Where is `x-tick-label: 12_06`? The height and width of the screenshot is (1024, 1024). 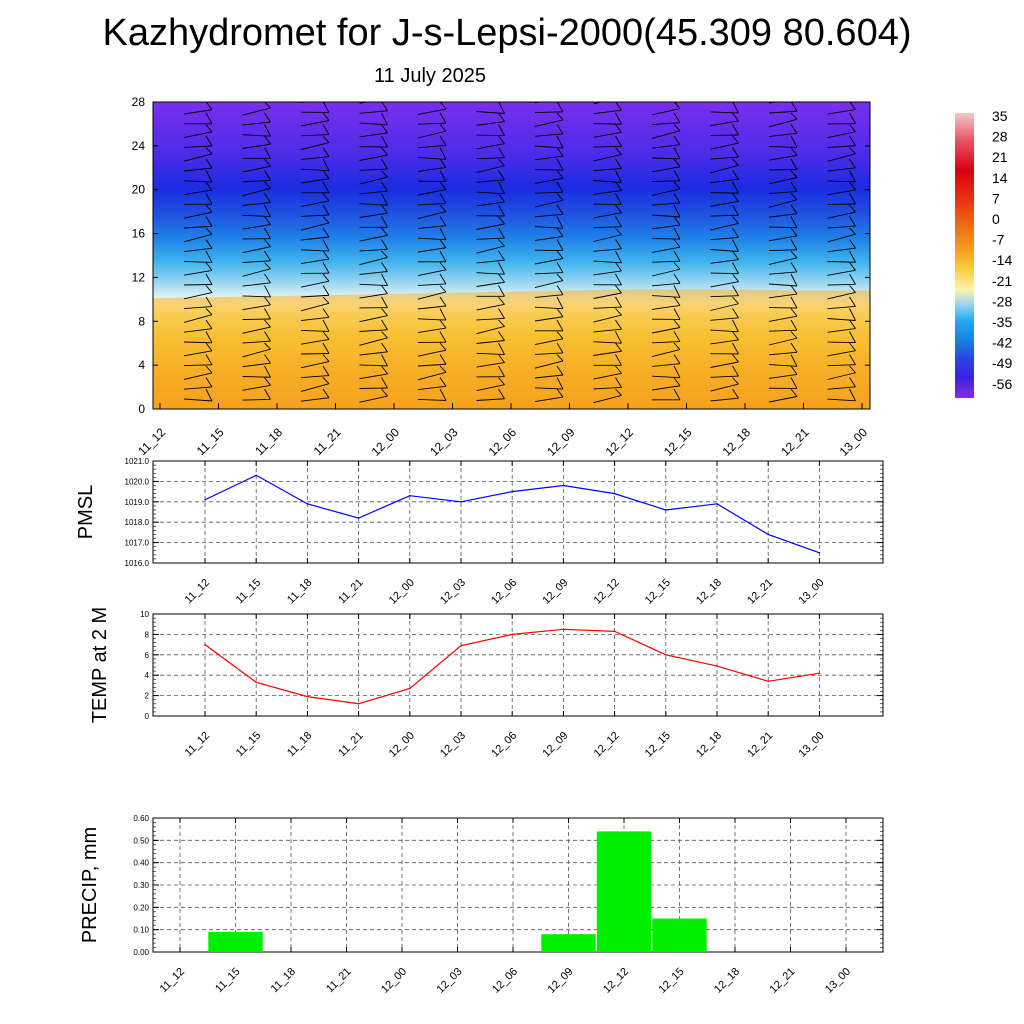
x-tick-label: 12_06 is located at coordinates (504, 745).